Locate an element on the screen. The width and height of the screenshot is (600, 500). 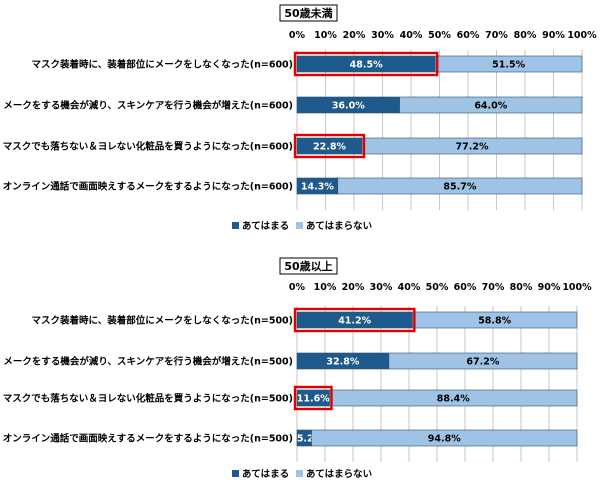
category-label: オンライン通話で画面映えするメークをするようになった(n=500) is located at coordinates (148, 439).